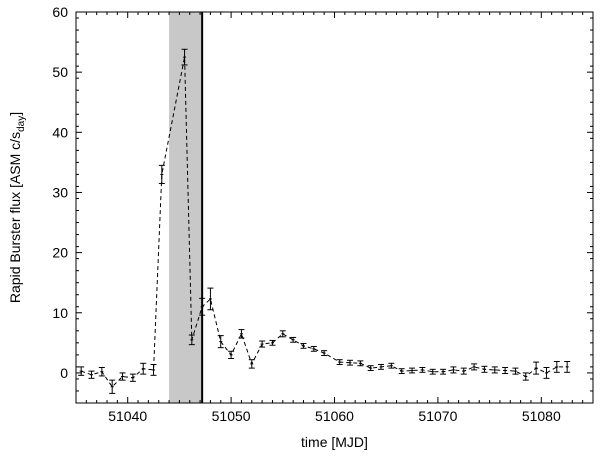 This screenshot has width=607, height=459. Describe the element at coordinates (60, 12) in the screenshot. I see `y-tick-label: 60` at that location.